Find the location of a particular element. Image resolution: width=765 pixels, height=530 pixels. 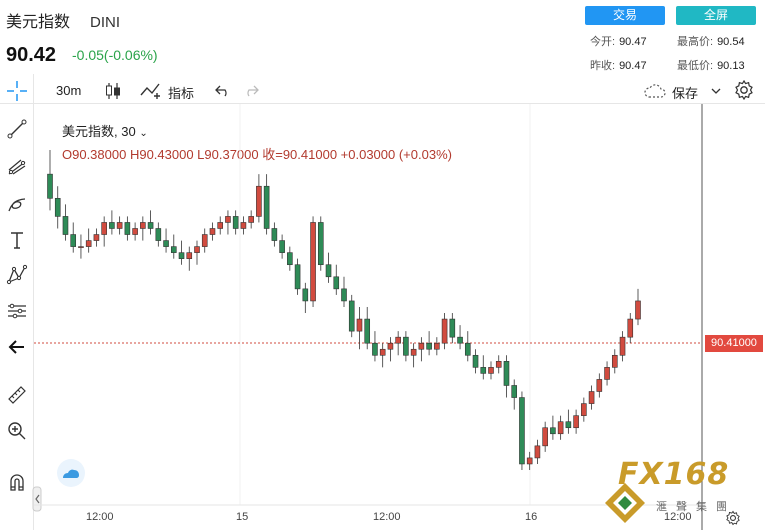

drawing-toolbar is located at coordinates (17, 302).